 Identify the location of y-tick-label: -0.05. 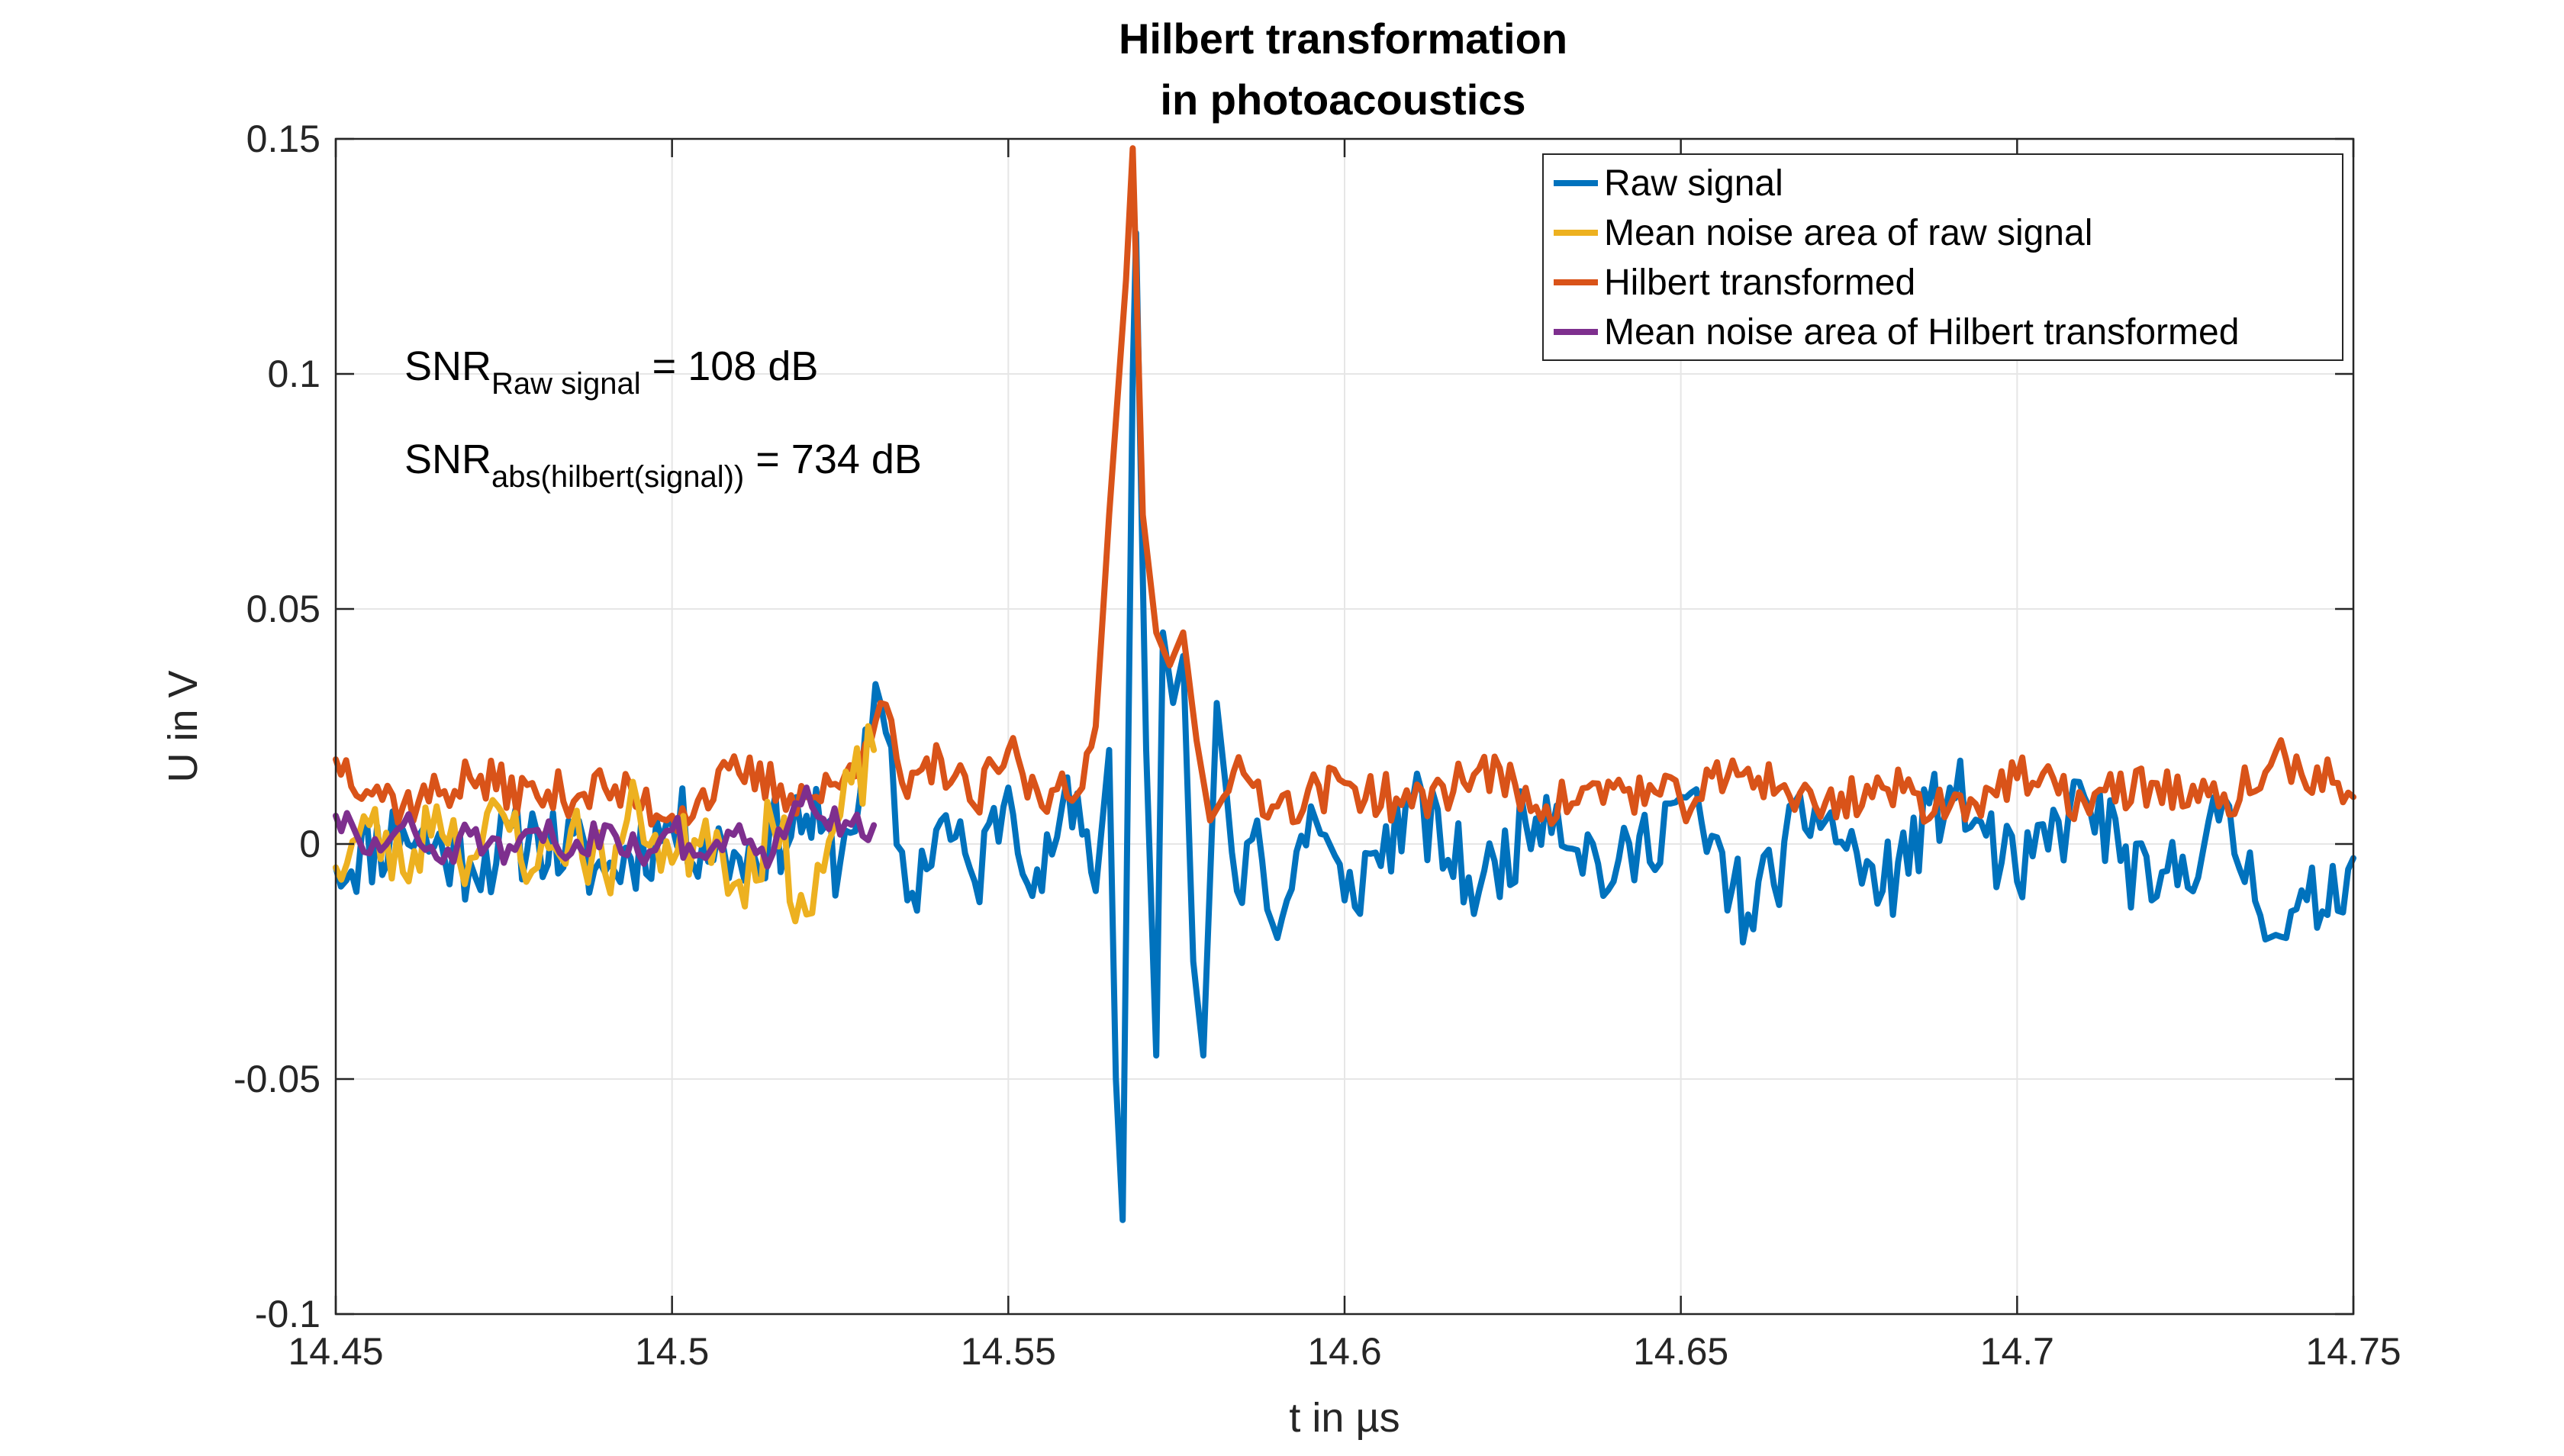
(277, 1079).